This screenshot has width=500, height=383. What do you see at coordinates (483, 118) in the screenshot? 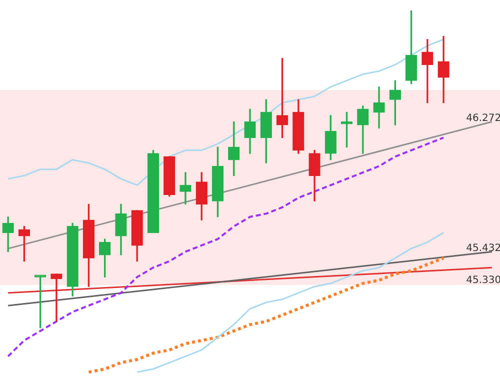
I see `annotation: 46.272` at bounding box center [483, 118].